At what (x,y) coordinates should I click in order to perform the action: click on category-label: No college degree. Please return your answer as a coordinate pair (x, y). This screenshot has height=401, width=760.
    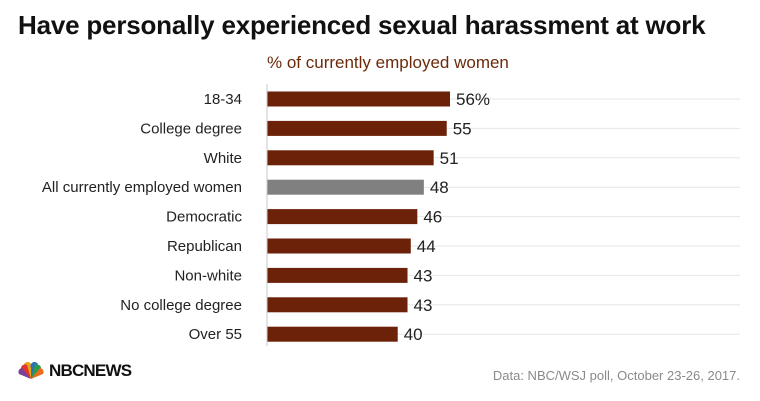
    Looking at the image, I should click on (181, 305).